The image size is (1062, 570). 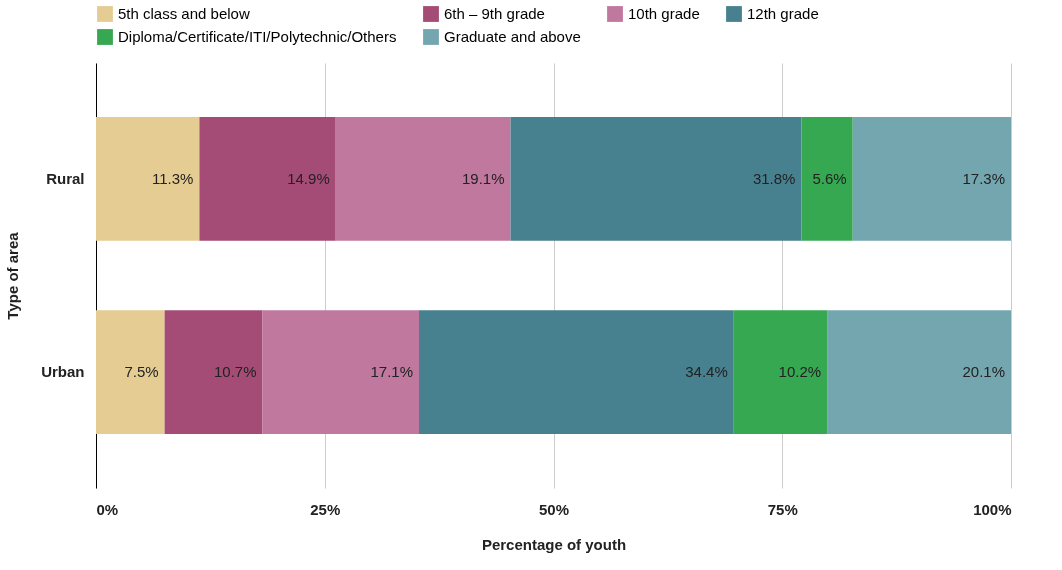 I want to click on data-label: 34.4%, so click(x=706, y=372).